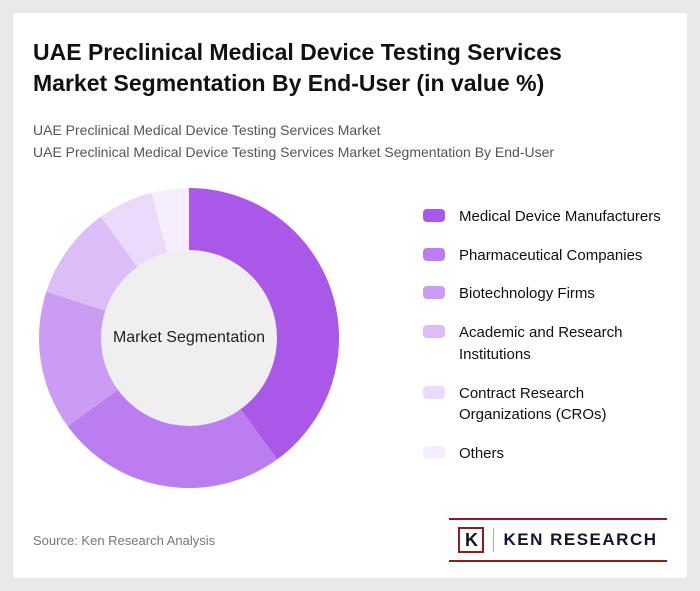  Describe the element at coordinates (551, 255) in the screenshot. I see `legend-label: Pharmaceutical Companies` at that location.